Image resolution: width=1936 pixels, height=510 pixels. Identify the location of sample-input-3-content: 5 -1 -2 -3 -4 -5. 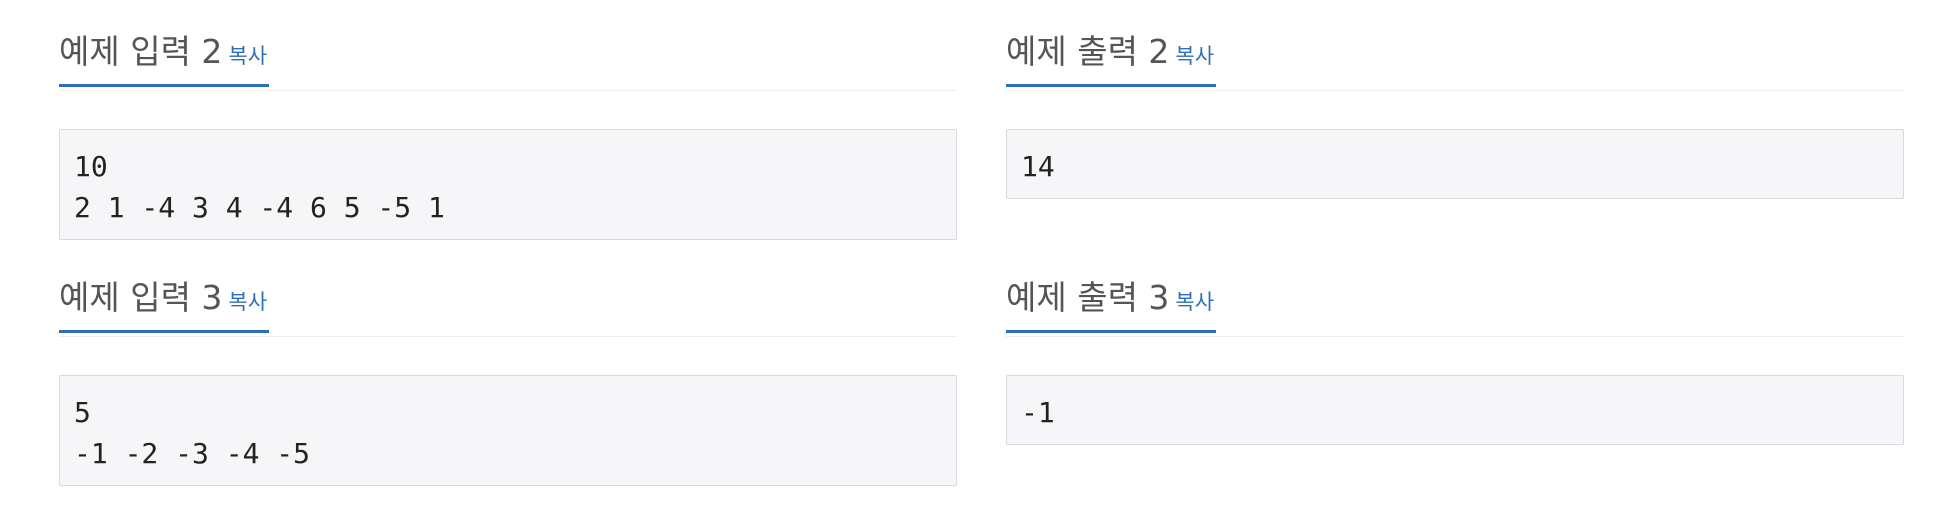
(508, 430).